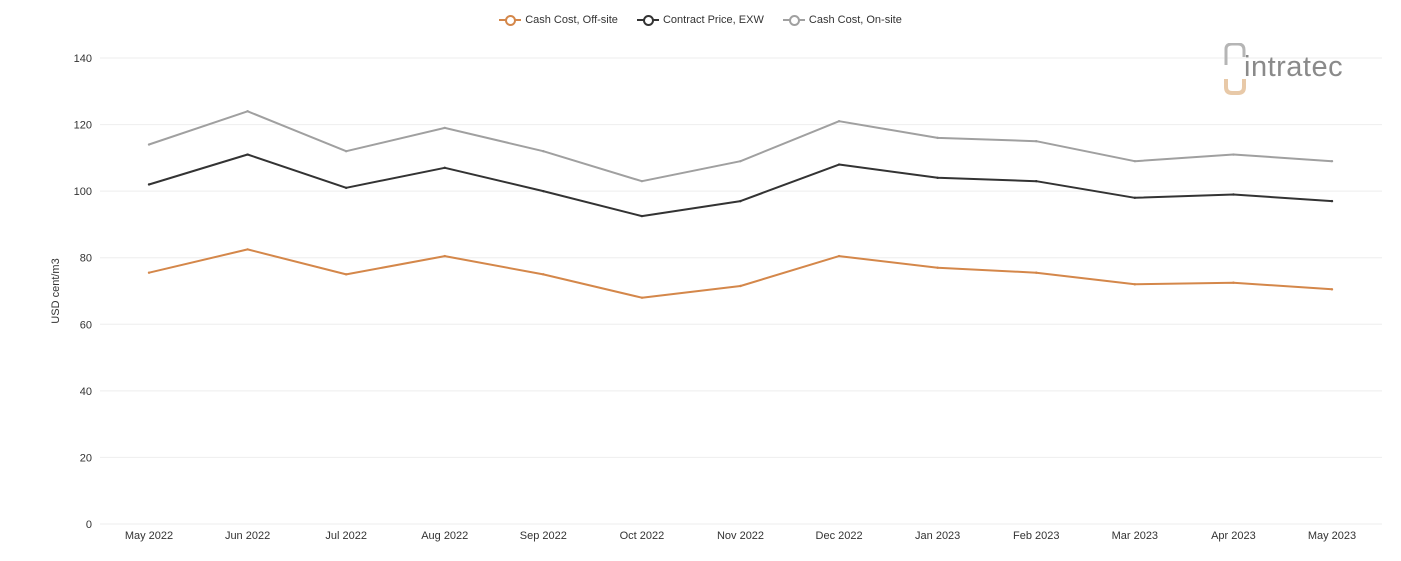 The image size is (1401, 561). What do you see at coordinates (83, 126) in the screenshot?
I see `y-tick-label: 120` at bounding box center [83, 126].